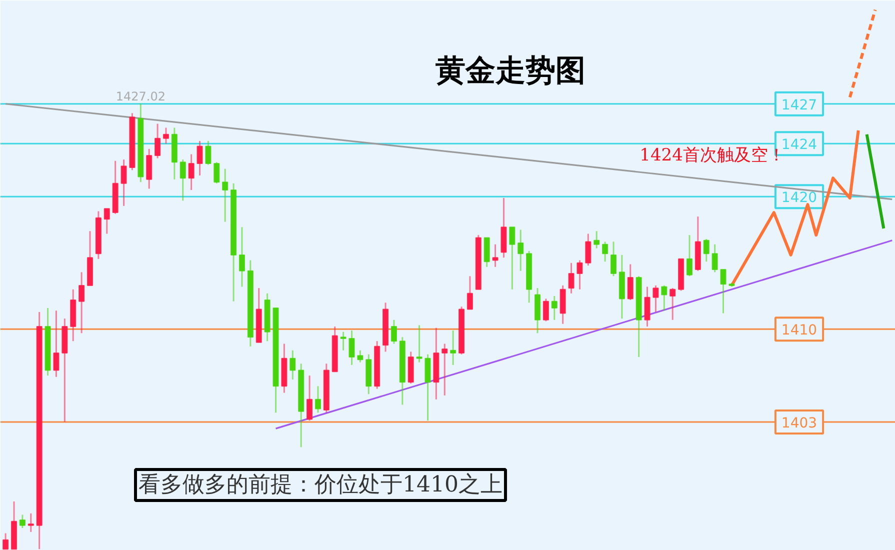 The width and height of the screenshot is (895, 550). I want to click on annotation: 1427.02, so click(141, 97).